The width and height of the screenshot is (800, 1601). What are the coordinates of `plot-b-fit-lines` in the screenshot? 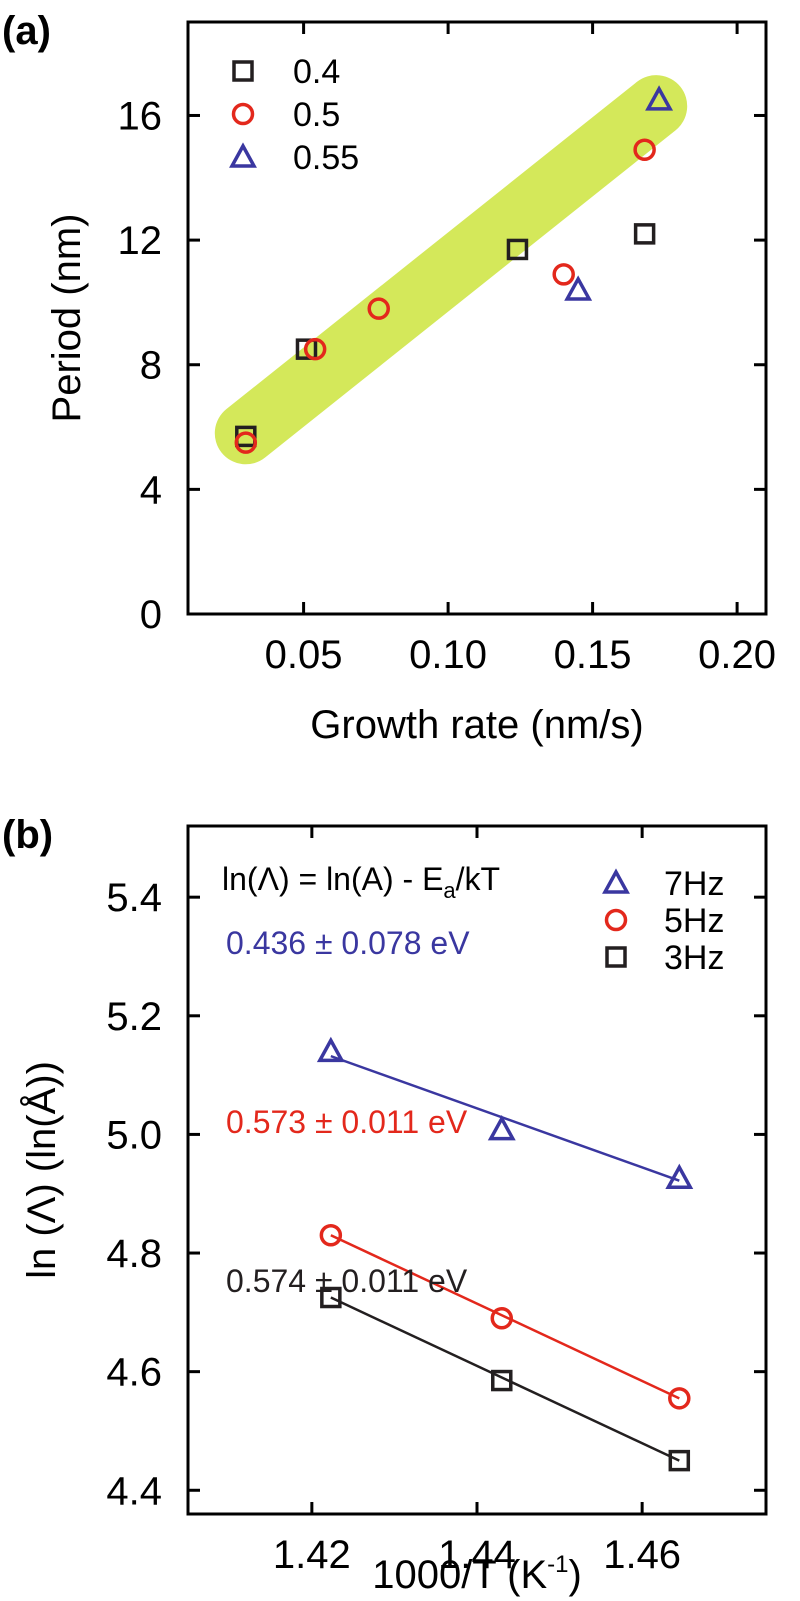 It's located at (505, 1258).